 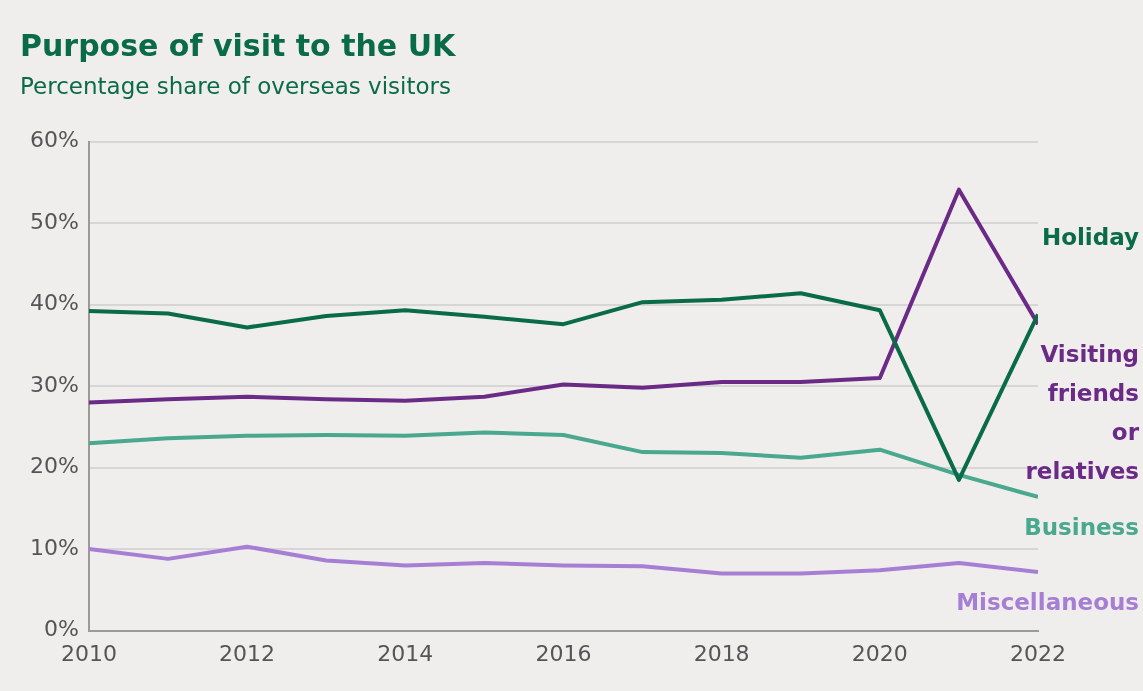 What do you see at coordinates (563, 653) in the screenshot?
I see `x-tick-label: 2016` at bounding box center [563, 653].